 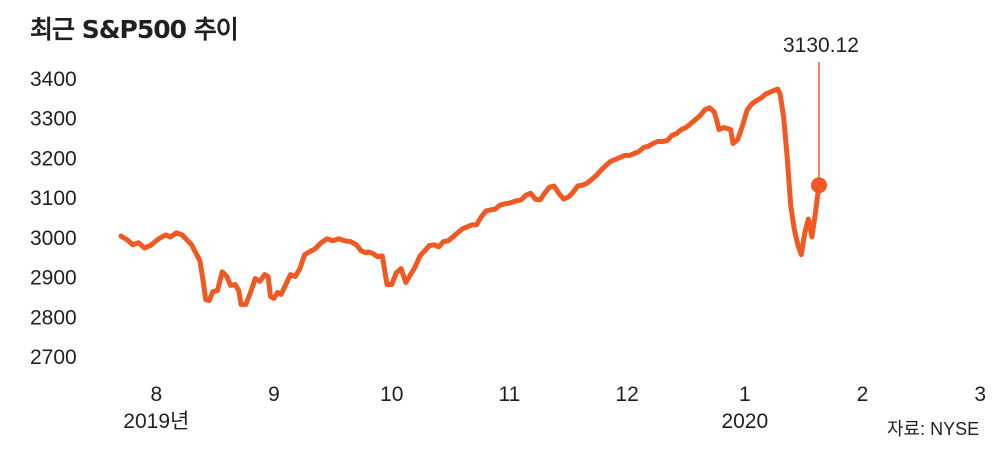 What do you see at coordinates (821, 45) in the screenshot?
I see `last-value-label: 3130.12` at bounding box center [821, 45].